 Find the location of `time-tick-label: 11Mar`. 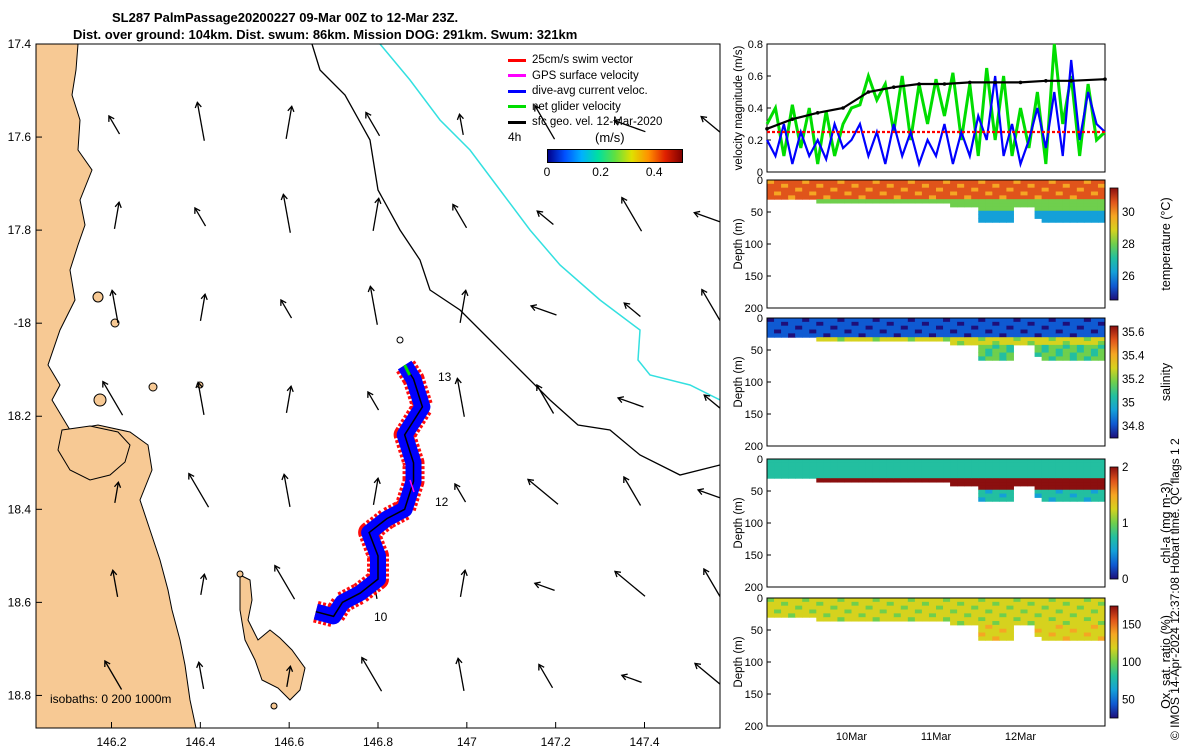

time-tick-label: 11Mar is located at coordinates (936, 737).